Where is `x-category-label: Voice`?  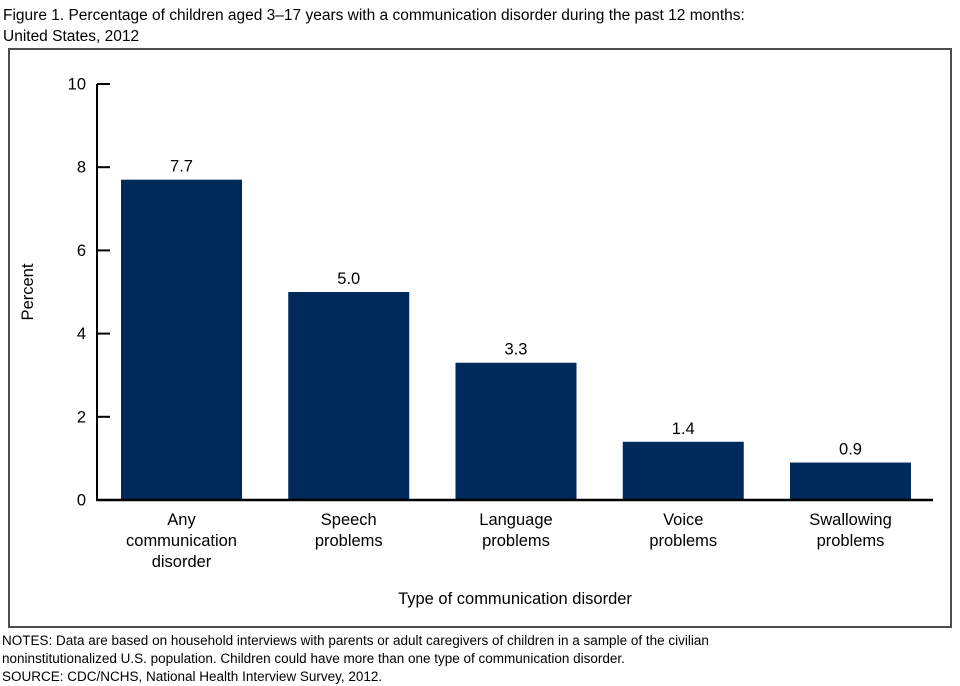 x-category-label: Voice is located at coordinates (683, 520).